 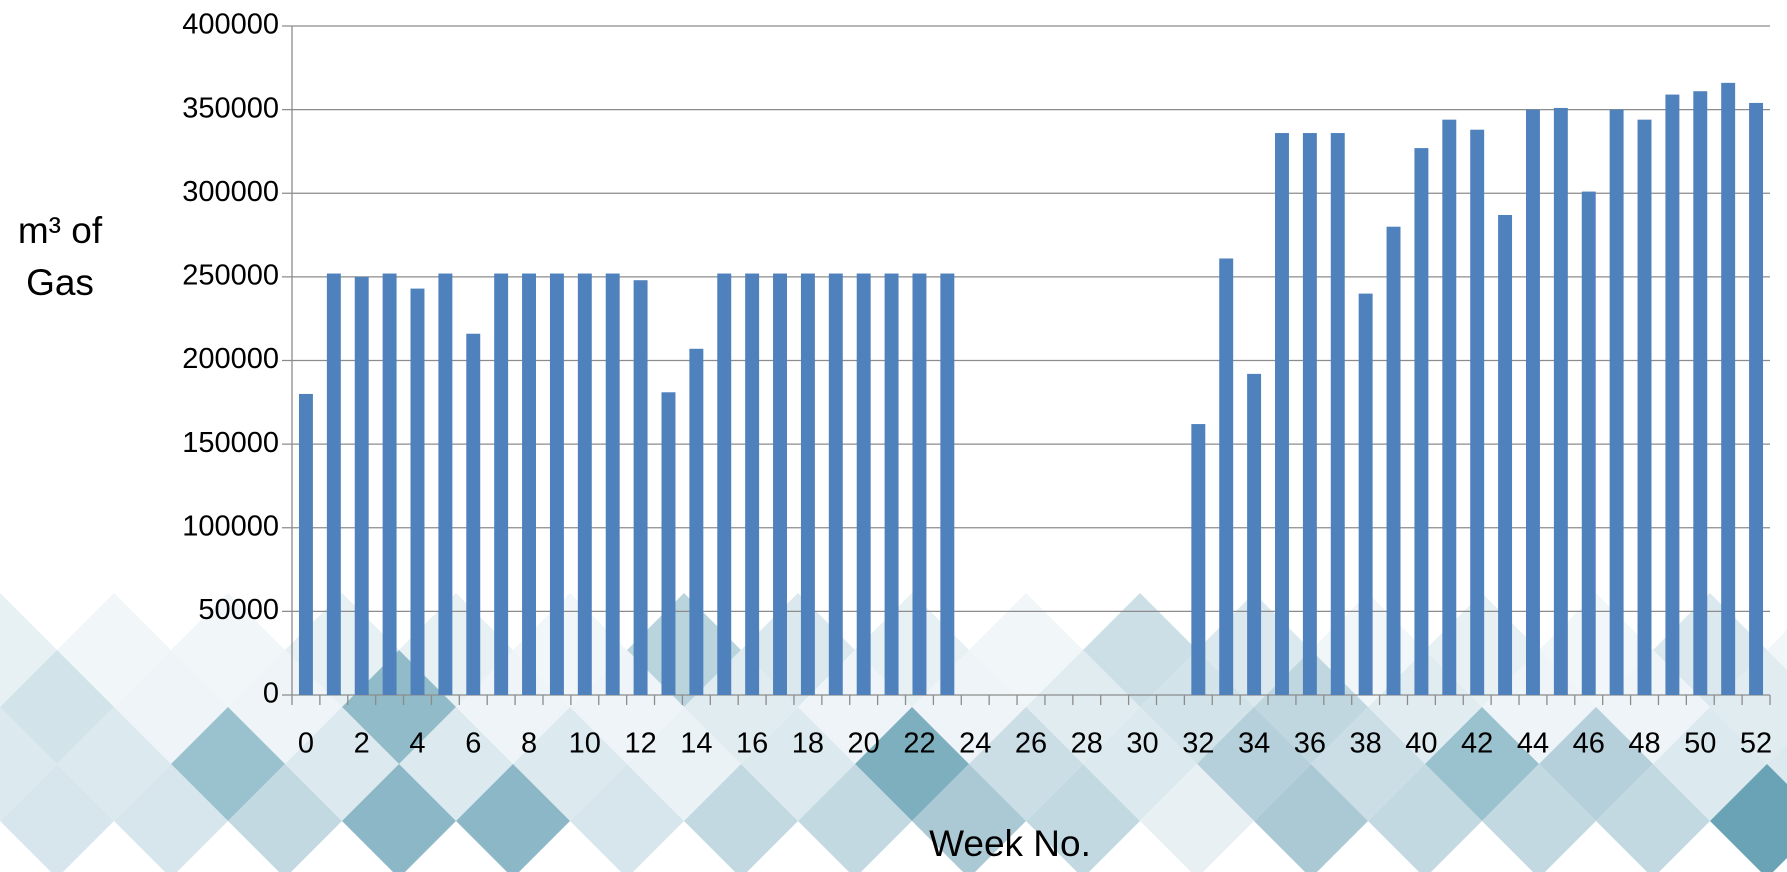 I want to click on y-tick-label: 0, so click(x=271, y=694).